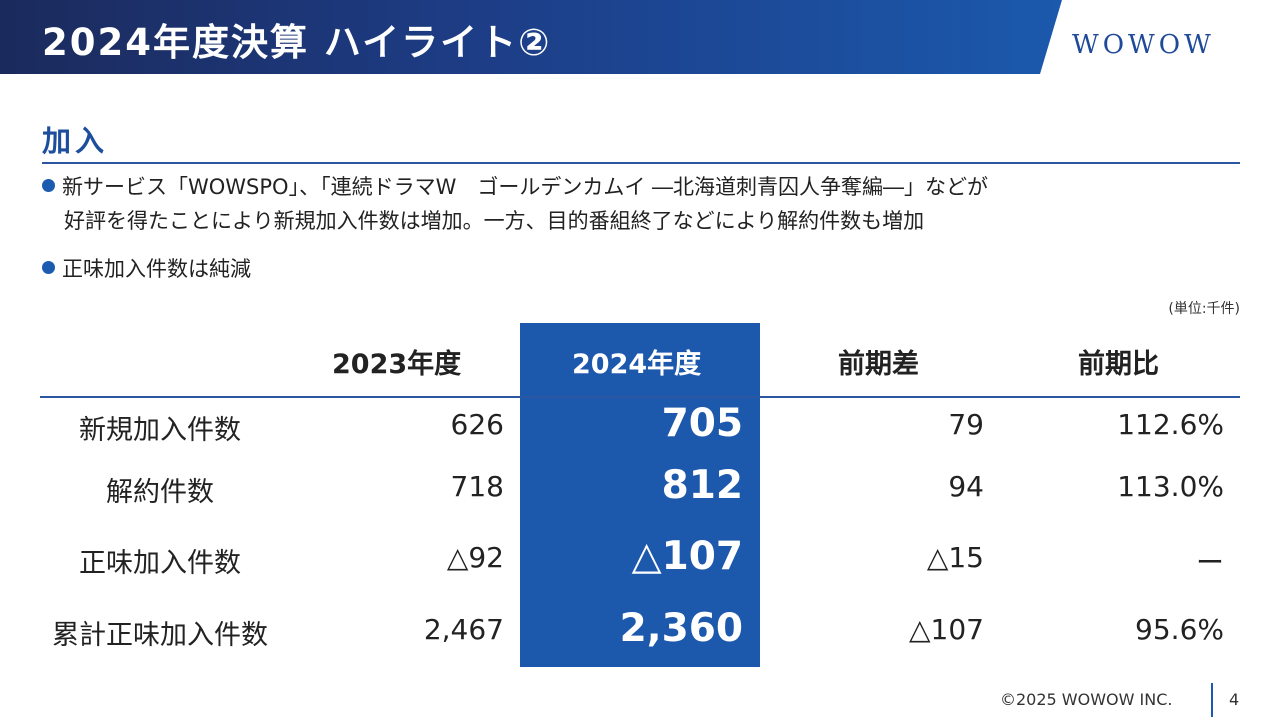 The image size is (1280, 720). Describe the element at coordinates (156, 269) in the screenshot. I see `bullet-text: 正味加入件数は純減` at that location.